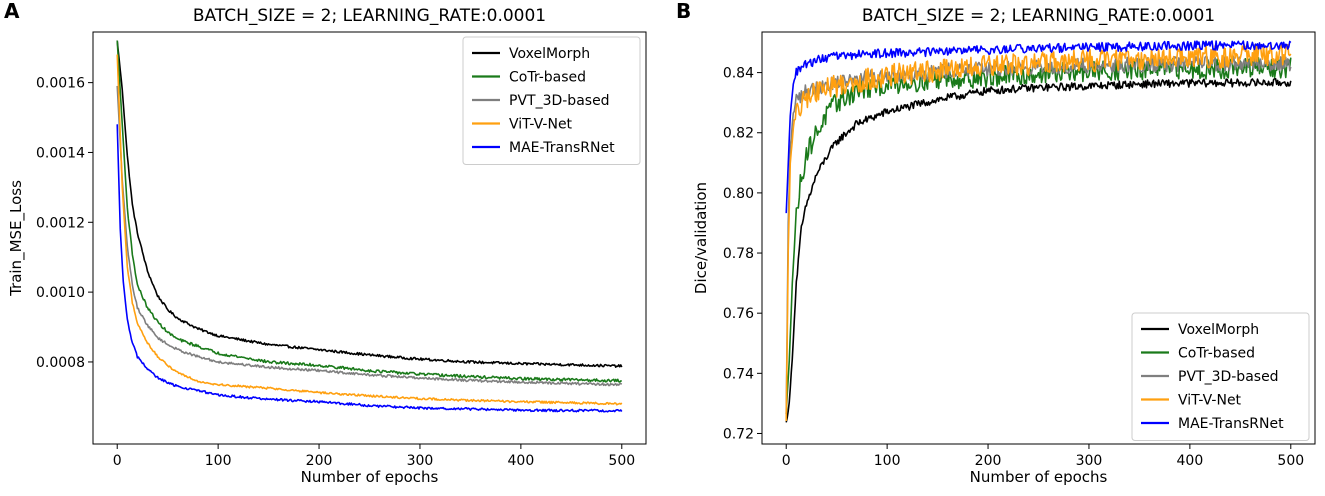 The width and height of the screenshot is (1325, 496). I want to click on y-tick-label: 0.76, so click(738, 314).